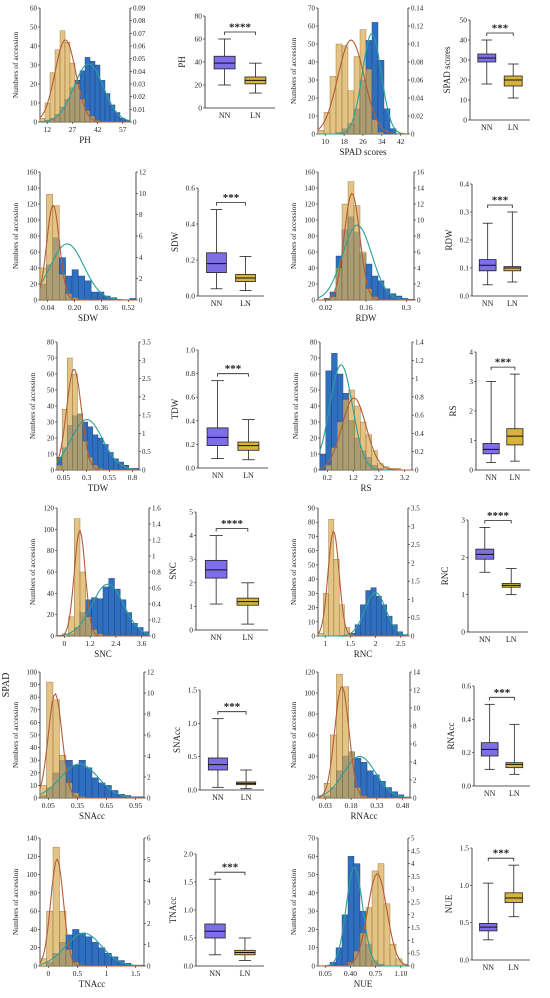 The height and width of the screenshot is (998, 550). What do you see at coordinates (312, 622) in the screenshot?
I see `y-tick-label: 10` at bounding box center [312, 622].